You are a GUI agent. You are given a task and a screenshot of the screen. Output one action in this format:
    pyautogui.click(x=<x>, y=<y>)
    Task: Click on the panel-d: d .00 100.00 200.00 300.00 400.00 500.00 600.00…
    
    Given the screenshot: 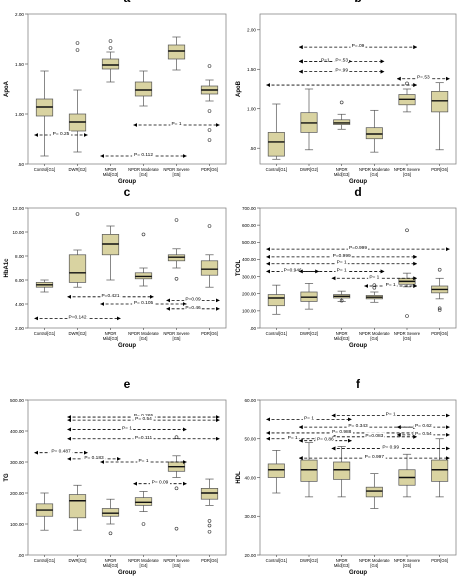 What is the action you would take?
    pyautogui.click(x=346, y=267)
    